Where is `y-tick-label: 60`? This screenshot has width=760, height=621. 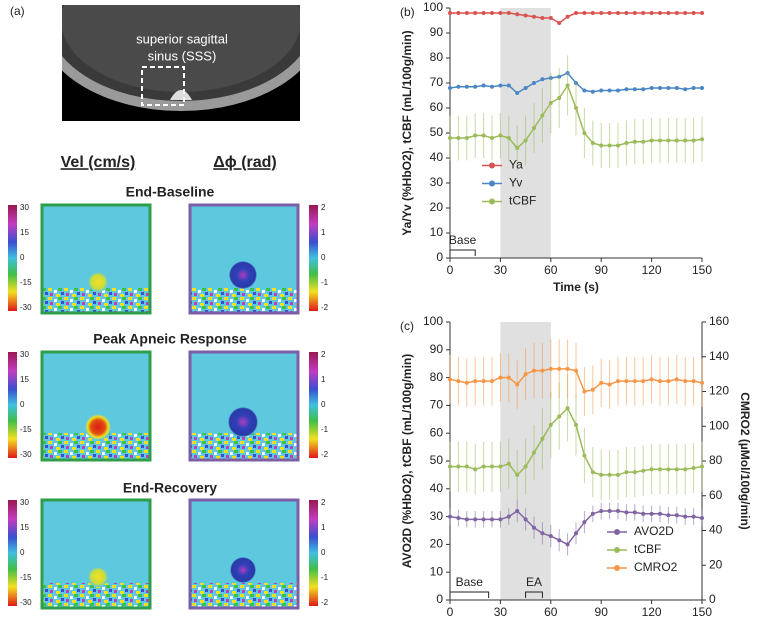
y-tick-label: 60 is located at coordinates (437, 107).